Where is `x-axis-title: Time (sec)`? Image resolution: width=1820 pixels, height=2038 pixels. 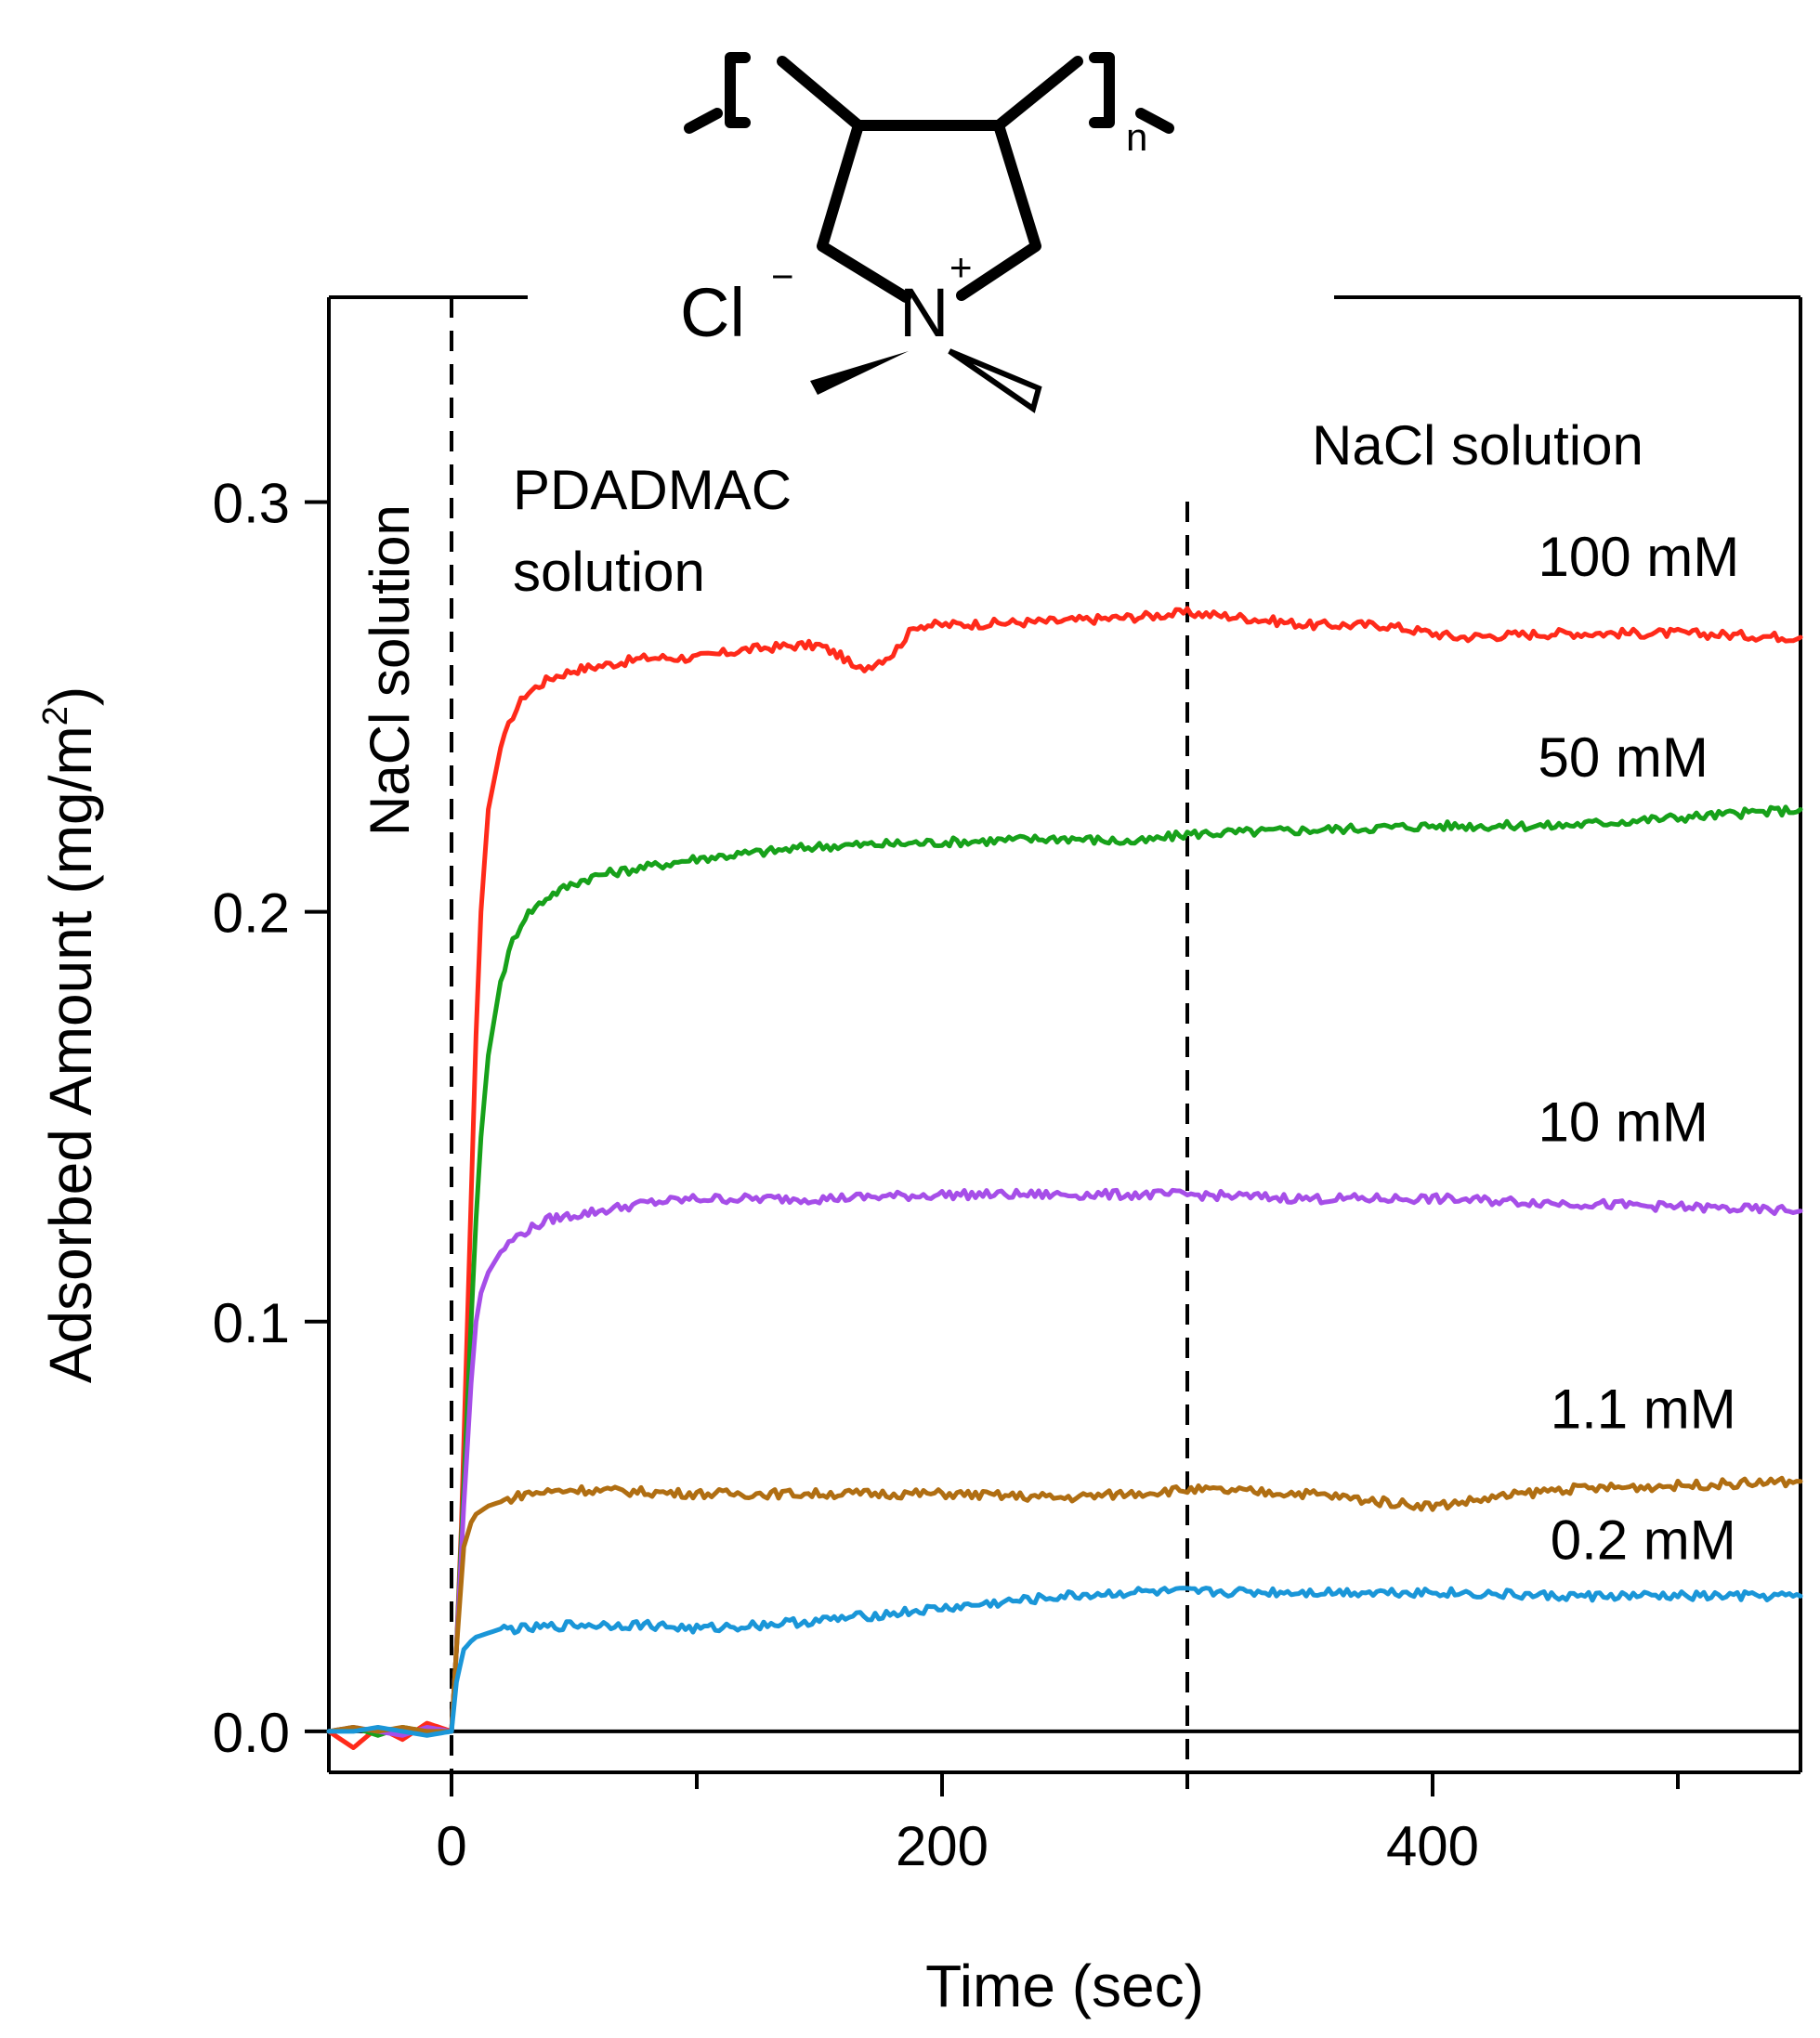
x-axis-title: Time (sec) is located at coordinates (1064, 1986).